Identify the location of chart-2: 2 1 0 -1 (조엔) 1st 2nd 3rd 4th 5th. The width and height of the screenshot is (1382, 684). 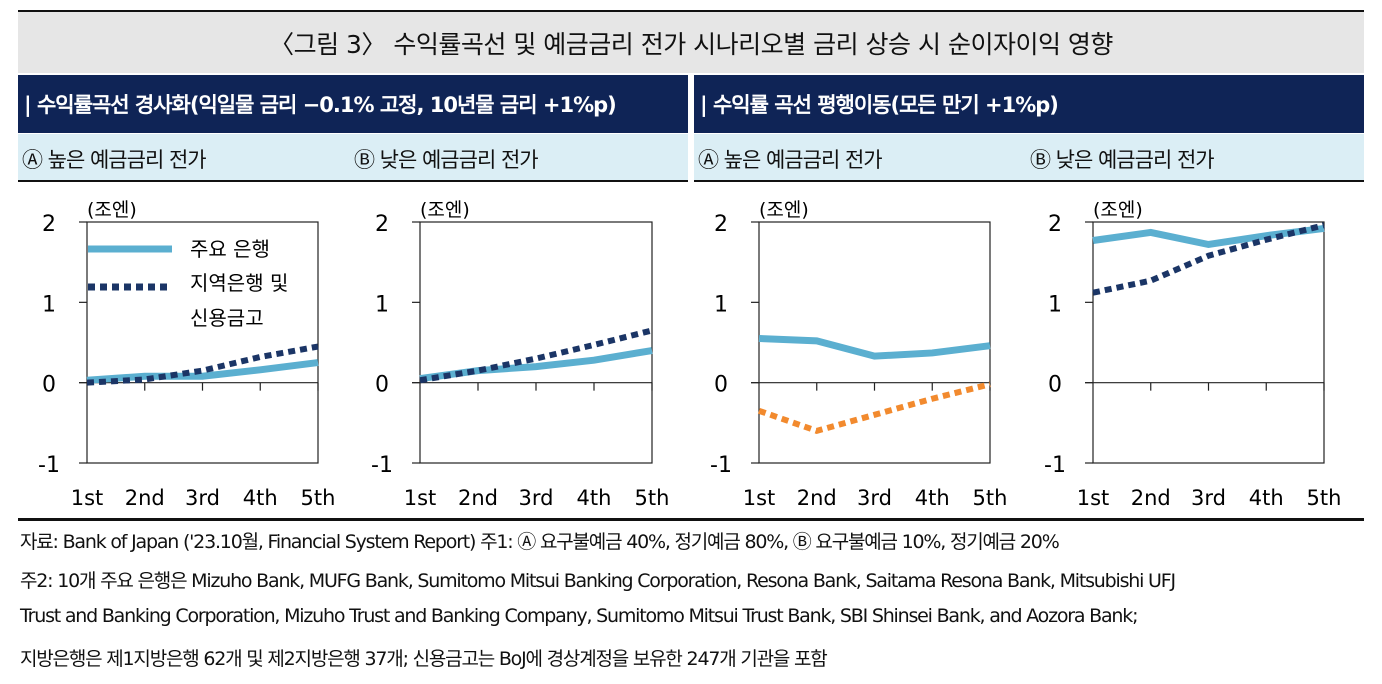
(520, 354).